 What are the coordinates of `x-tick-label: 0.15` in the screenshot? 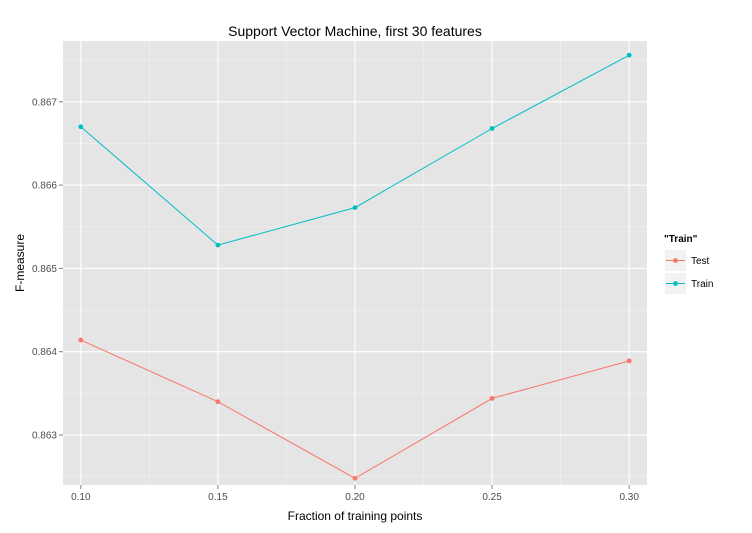 It's located at (218, 497).